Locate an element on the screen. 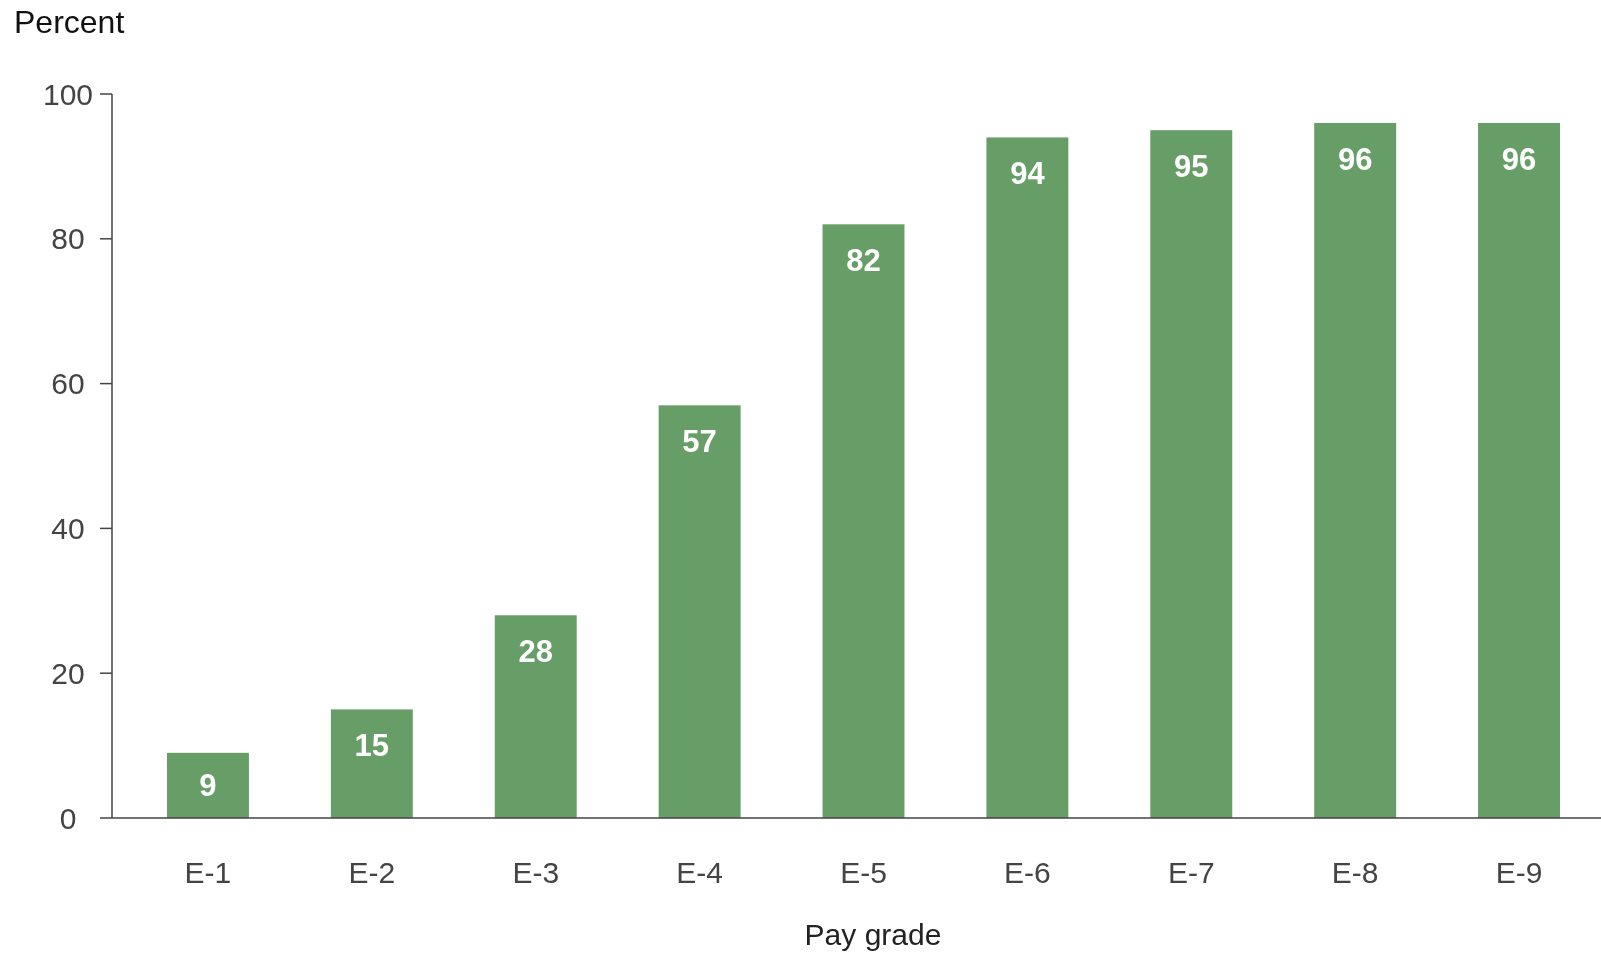 Image resolution: width=1601 pixels, height=954 pixels. y-tick-label: 100 is located at coordinates (68, 94).